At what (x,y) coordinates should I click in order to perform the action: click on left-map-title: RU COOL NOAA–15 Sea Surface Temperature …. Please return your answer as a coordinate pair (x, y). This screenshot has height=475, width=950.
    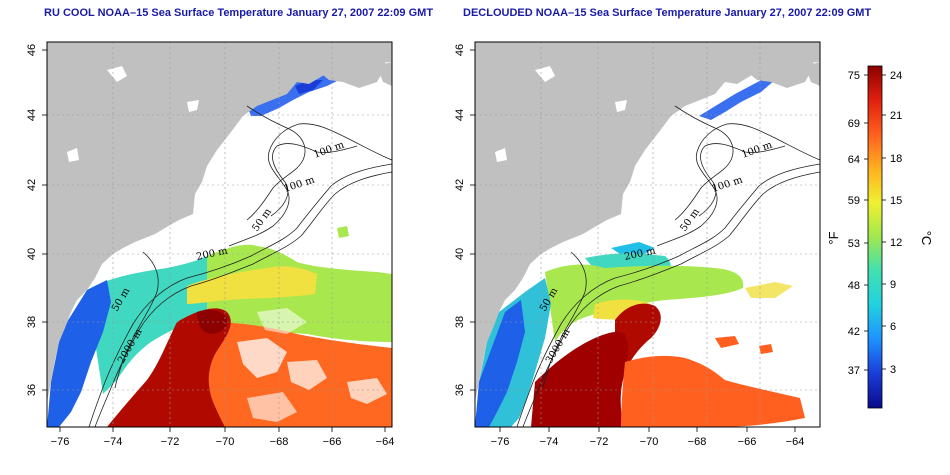
    Looking at the image, I should click on (239, 13).